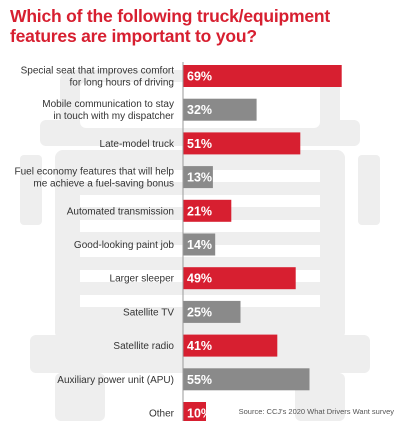 This screenshot has width=400, height=421. Describe the element at coordinates (94, 172) in the screenshot. I see `category-label-3-line-0: Fuel economy features that will help` at that location.